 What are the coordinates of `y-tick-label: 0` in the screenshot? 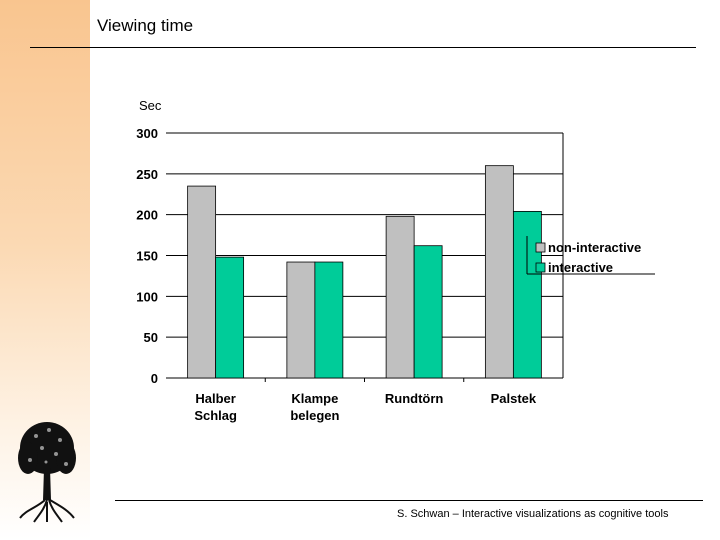 It's located at (154, 378).